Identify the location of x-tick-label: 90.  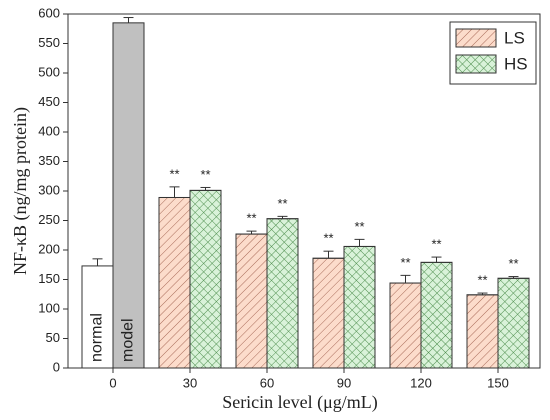
(344, 382).